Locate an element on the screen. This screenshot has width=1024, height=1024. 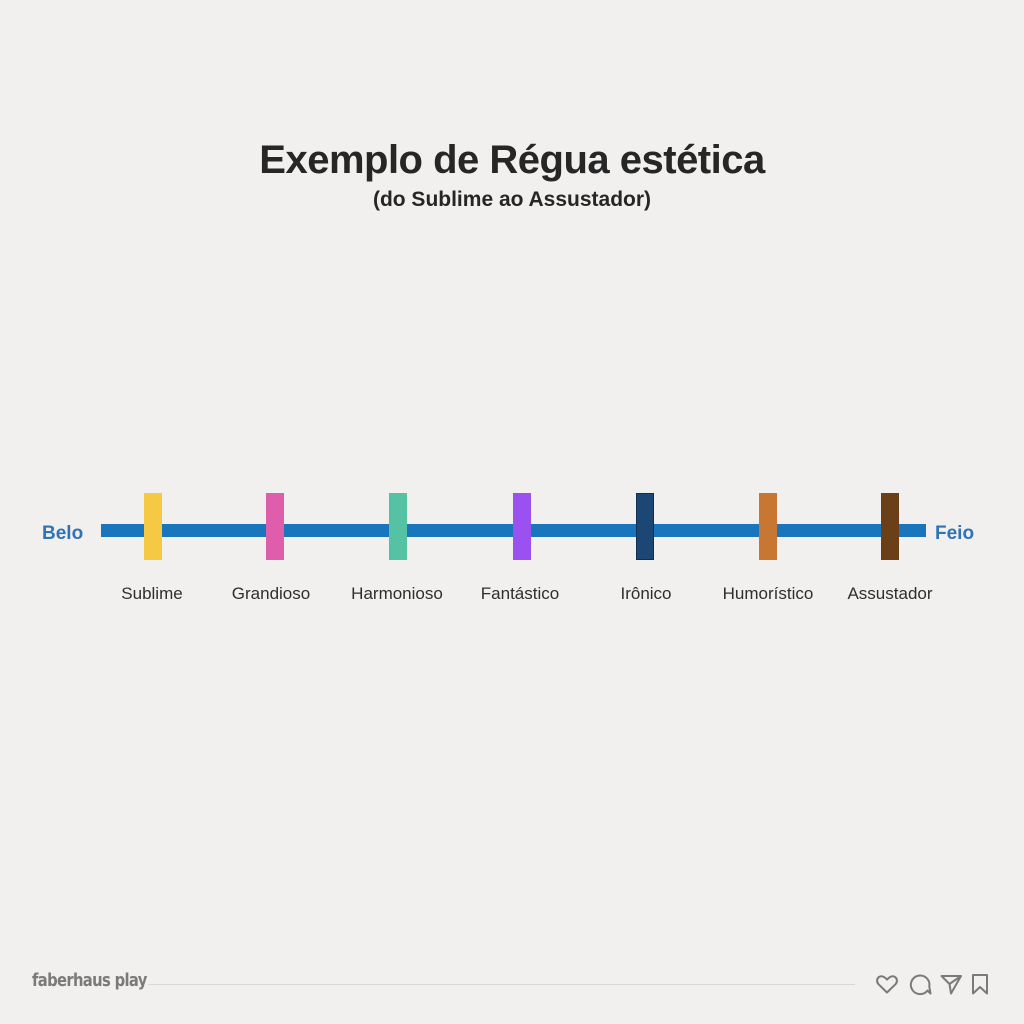
page-subtitle: (do Sublime ao Assustador) is located at coordinates (512, 199).